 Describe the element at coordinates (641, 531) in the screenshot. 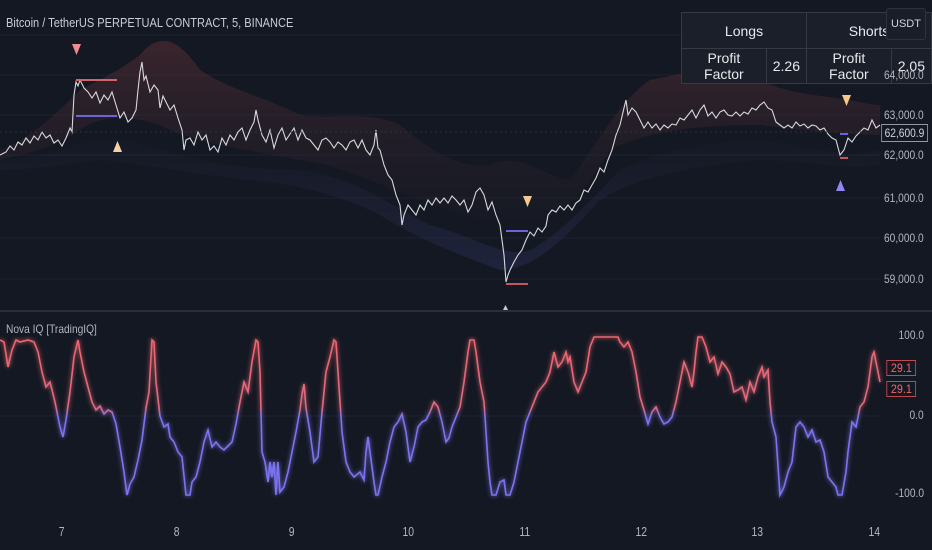

I see `time-tick: 12` at that location.